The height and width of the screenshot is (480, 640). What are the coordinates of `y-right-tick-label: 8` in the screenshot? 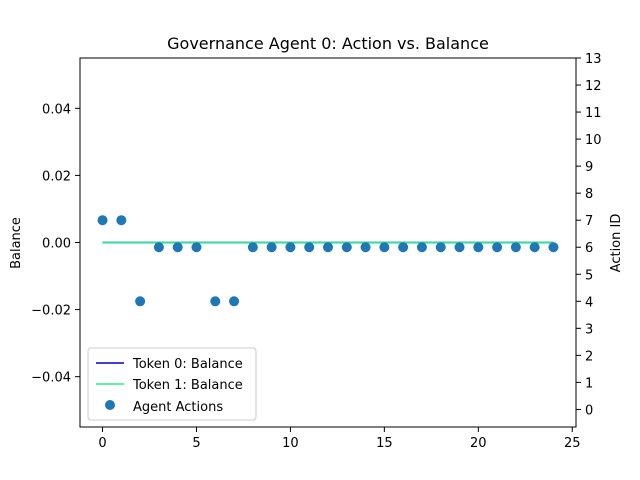 It's located at (589, 194).